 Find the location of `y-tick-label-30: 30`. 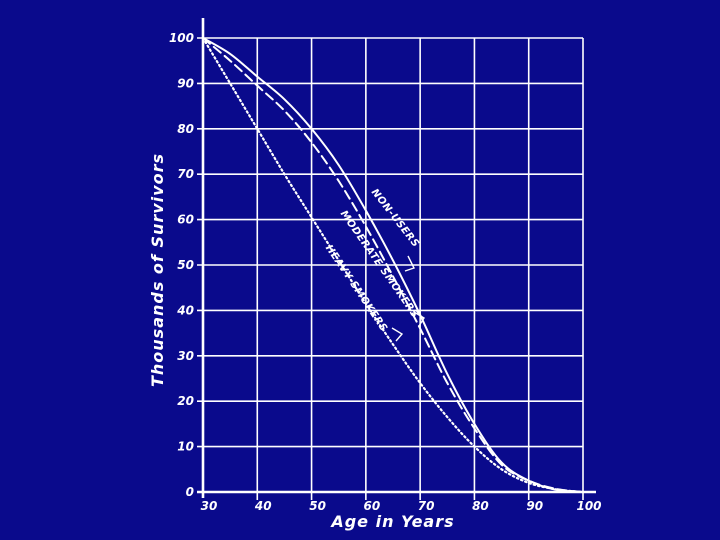

y-tick-label-30: 30 is located at coordinates (185, 356).